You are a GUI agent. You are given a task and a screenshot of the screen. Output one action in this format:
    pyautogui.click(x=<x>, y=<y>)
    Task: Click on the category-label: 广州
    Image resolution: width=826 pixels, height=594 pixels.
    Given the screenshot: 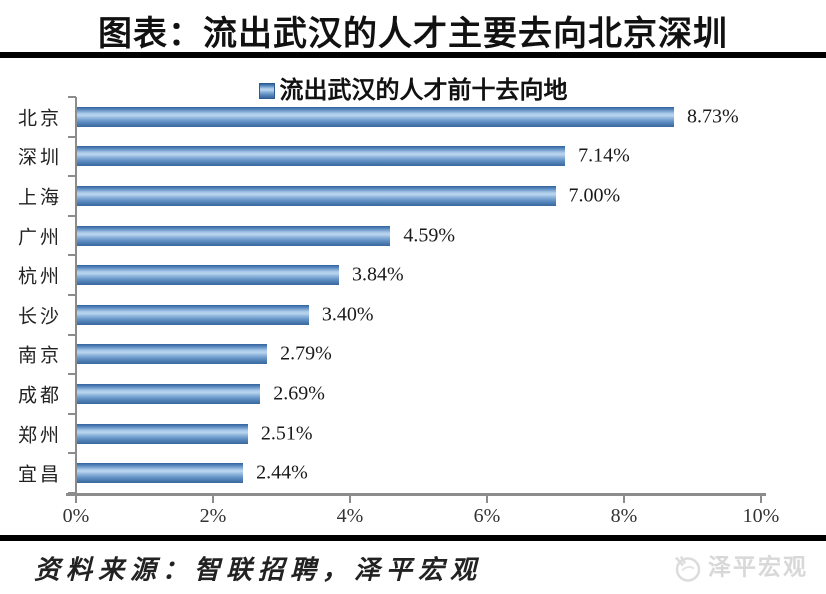 What is the action you would take?
    pyautogui.click(x=39, y=238)
    